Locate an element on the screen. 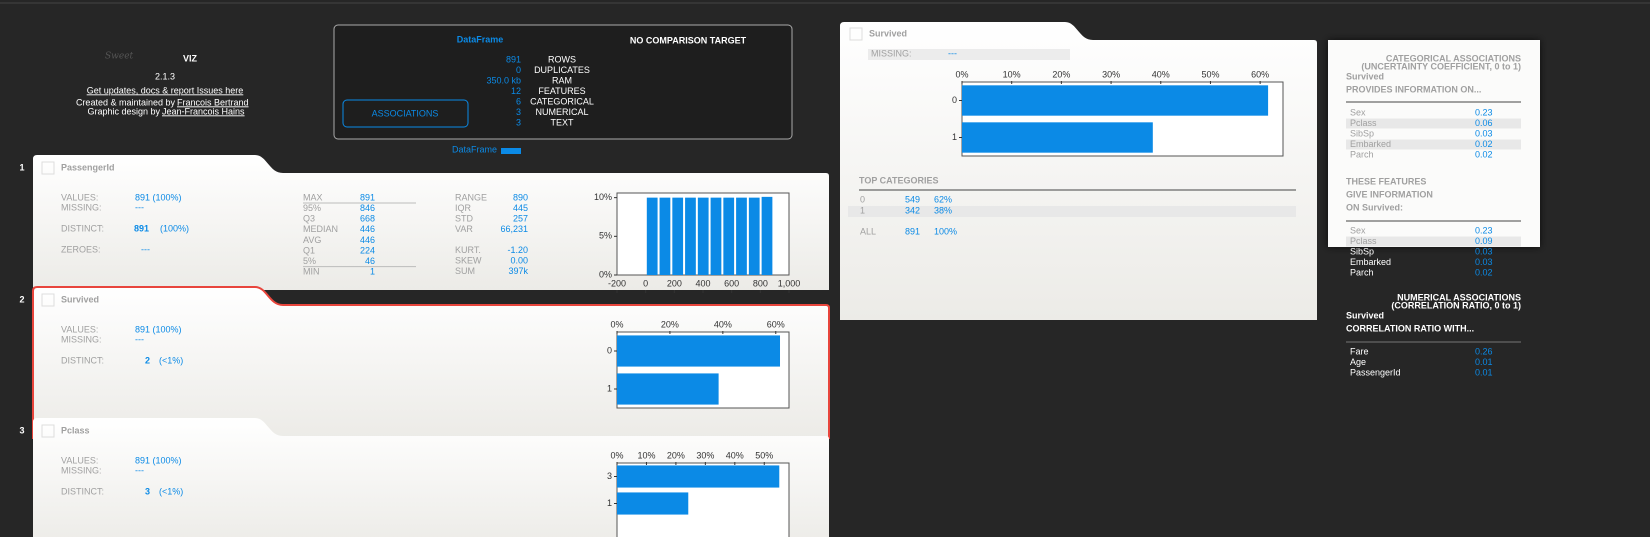 This screenshot has height=537, width=1650. df-stat-label: NUMERICAL is located at coordinates (561, 112).